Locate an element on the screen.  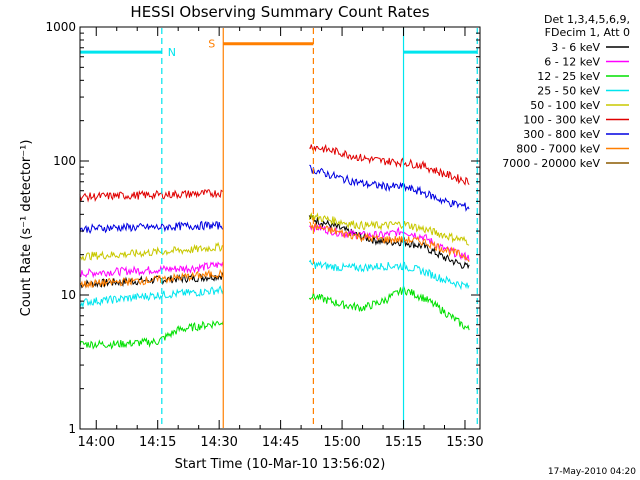
y-axis-label: Count Rate (s⁻¹ detector⁻¹) is located at coordinates (26, 228).